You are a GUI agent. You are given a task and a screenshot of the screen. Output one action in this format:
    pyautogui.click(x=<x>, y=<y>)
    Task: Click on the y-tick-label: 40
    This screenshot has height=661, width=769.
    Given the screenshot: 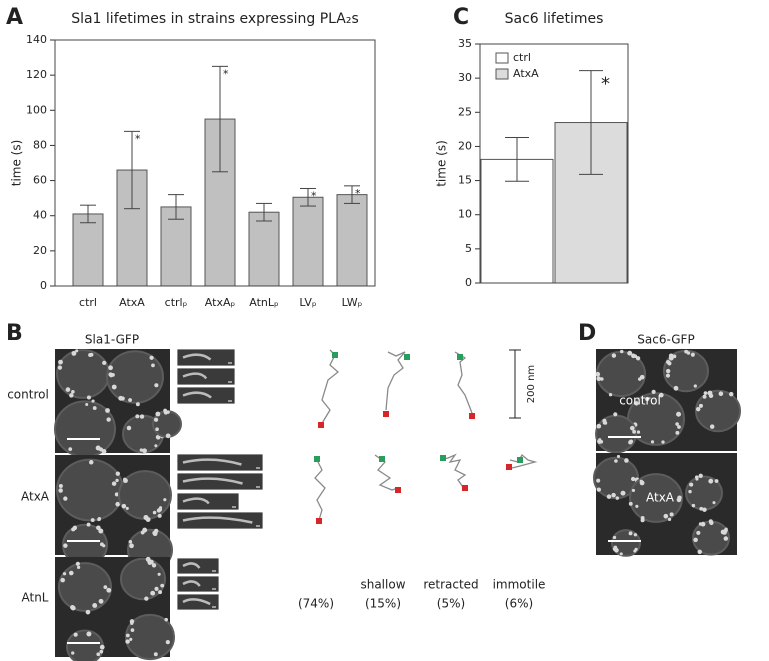 What is the action you would take?
    pyautogui.click(x=40, y=215)
    